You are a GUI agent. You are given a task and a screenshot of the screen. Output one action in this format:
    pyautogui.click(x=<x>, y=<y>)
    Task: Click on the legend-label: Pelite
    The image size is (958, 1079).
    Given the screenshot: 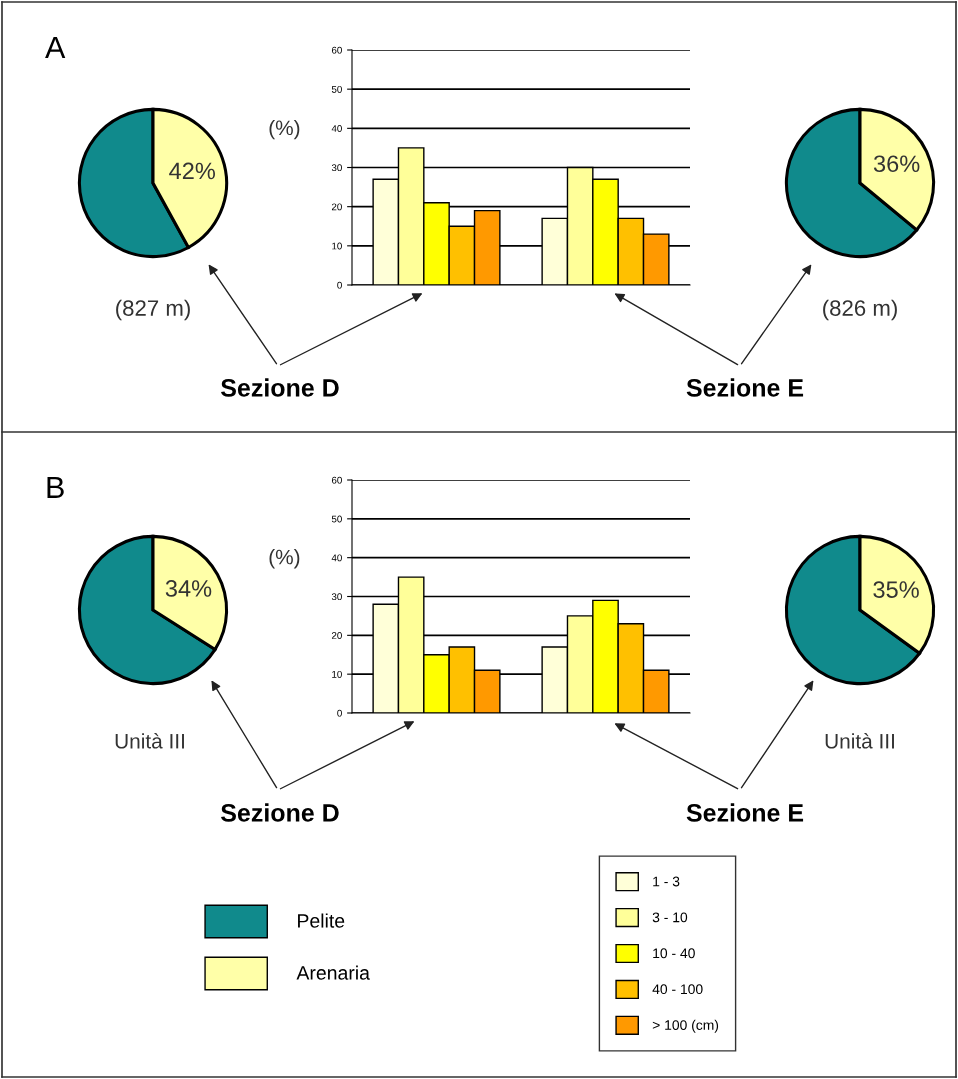 What is the action you would take?
    pyautogui.click(x=321, y=920)
    